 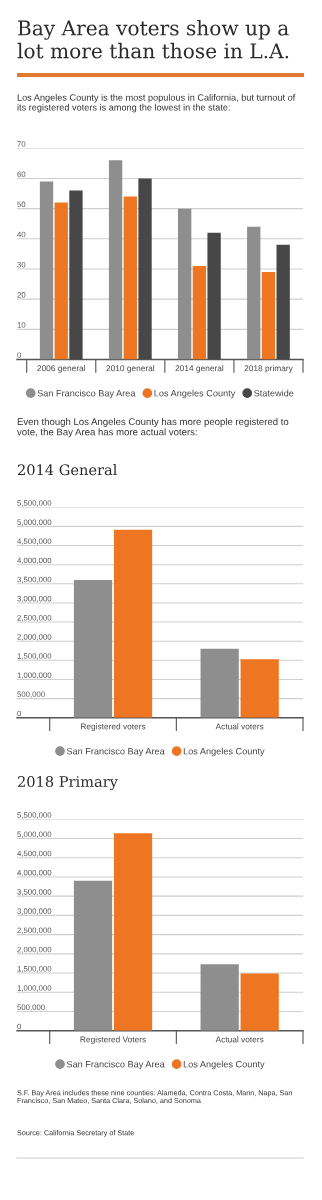 I want to click on chart-subtitle: Los Angeles County is the most populous in California, but turnout of its registered voters is among the lowest in the state:, so click(x=156, y=103).